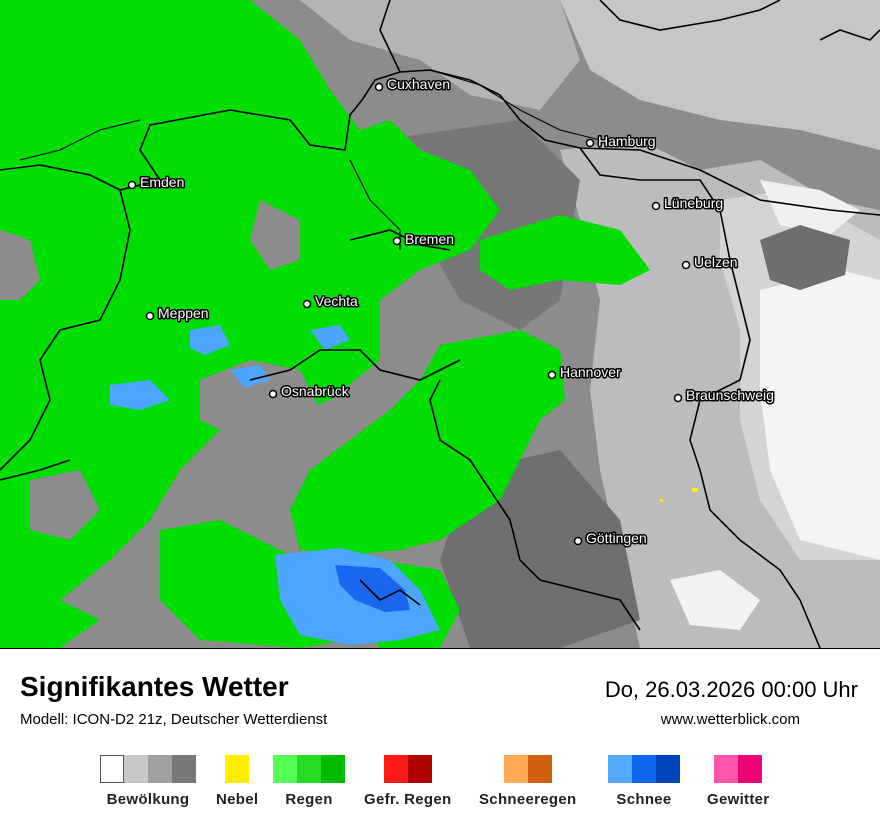 Image resolution: width=880 pixels, height=830 pixels. Describe the element at coordinates (315, 391) in the screenshot. I see `city-label: Osnabrück` at that location.